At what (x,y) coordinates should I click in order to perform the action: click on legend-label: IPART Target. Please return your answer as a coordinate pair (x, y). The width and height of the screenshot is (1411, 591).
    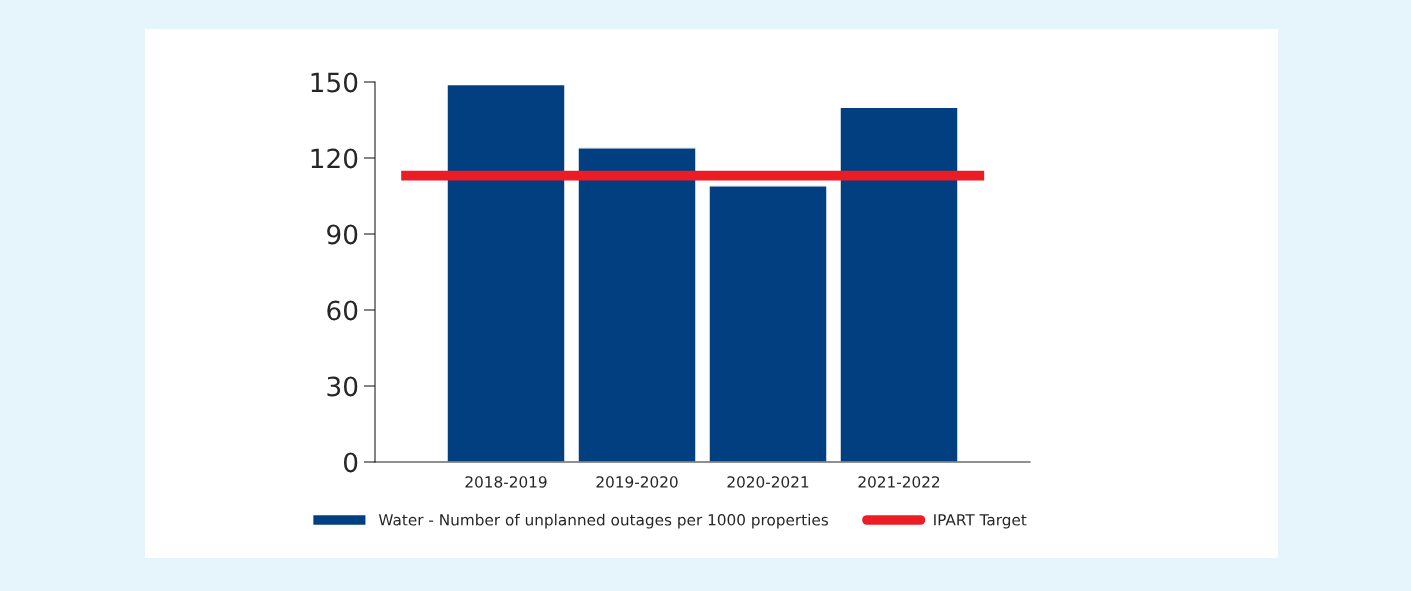
    Looking at the image, I should click on (980, 521).